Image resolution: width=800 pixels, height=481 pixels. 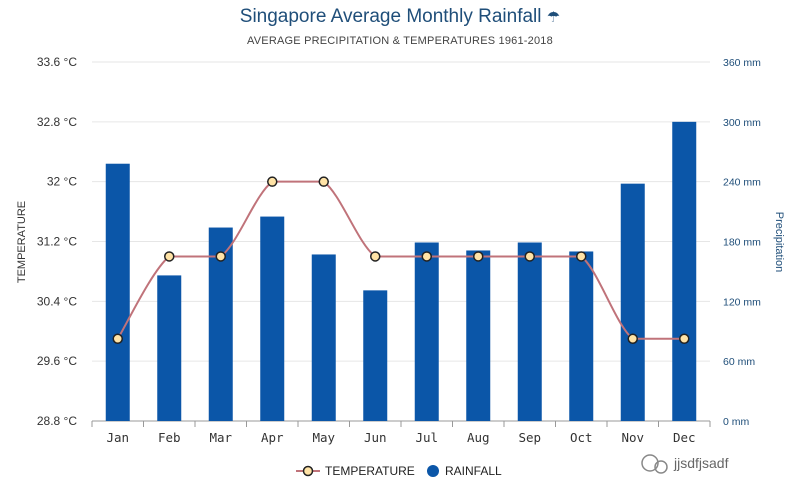 What do you see at coordinates (62, 182) in the screenshot?
I see `y-left-tick-label: 32 °C` at bounding box center [62, 182].